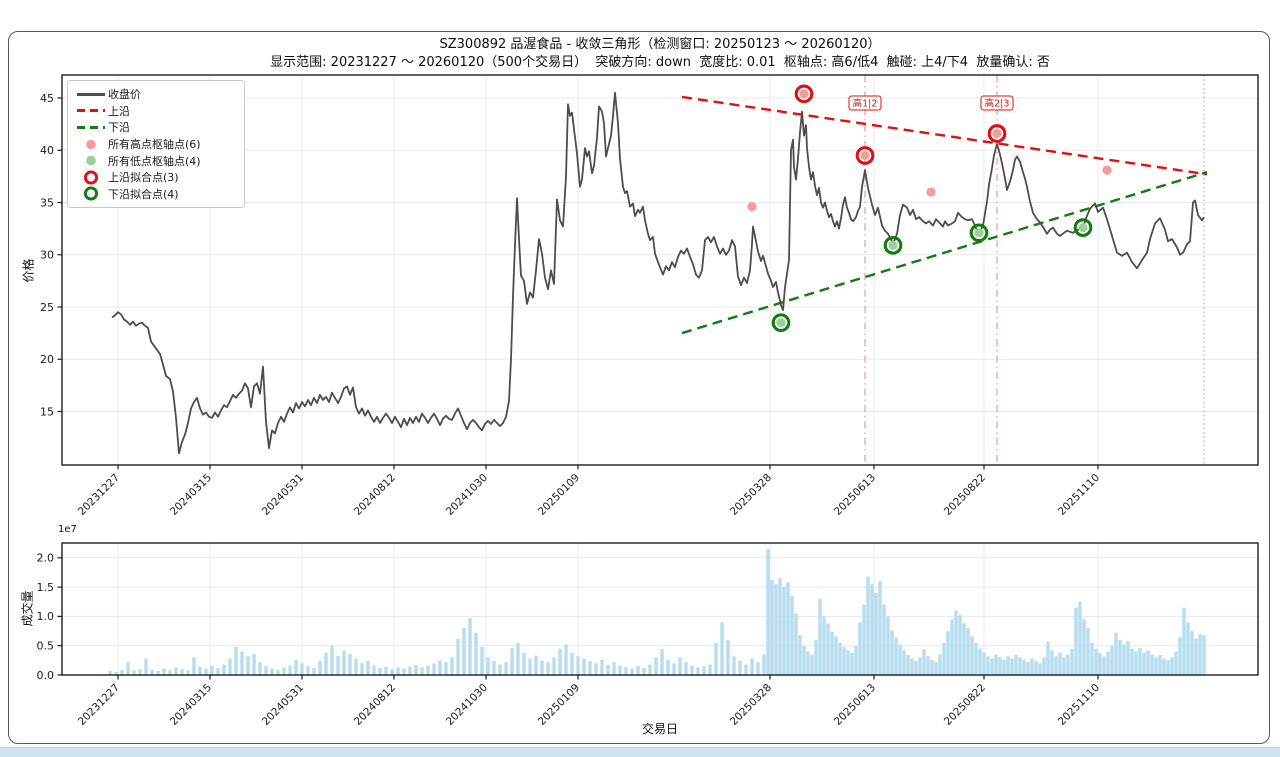  I want to click on pivot-annotation-box, so click(865, 103).